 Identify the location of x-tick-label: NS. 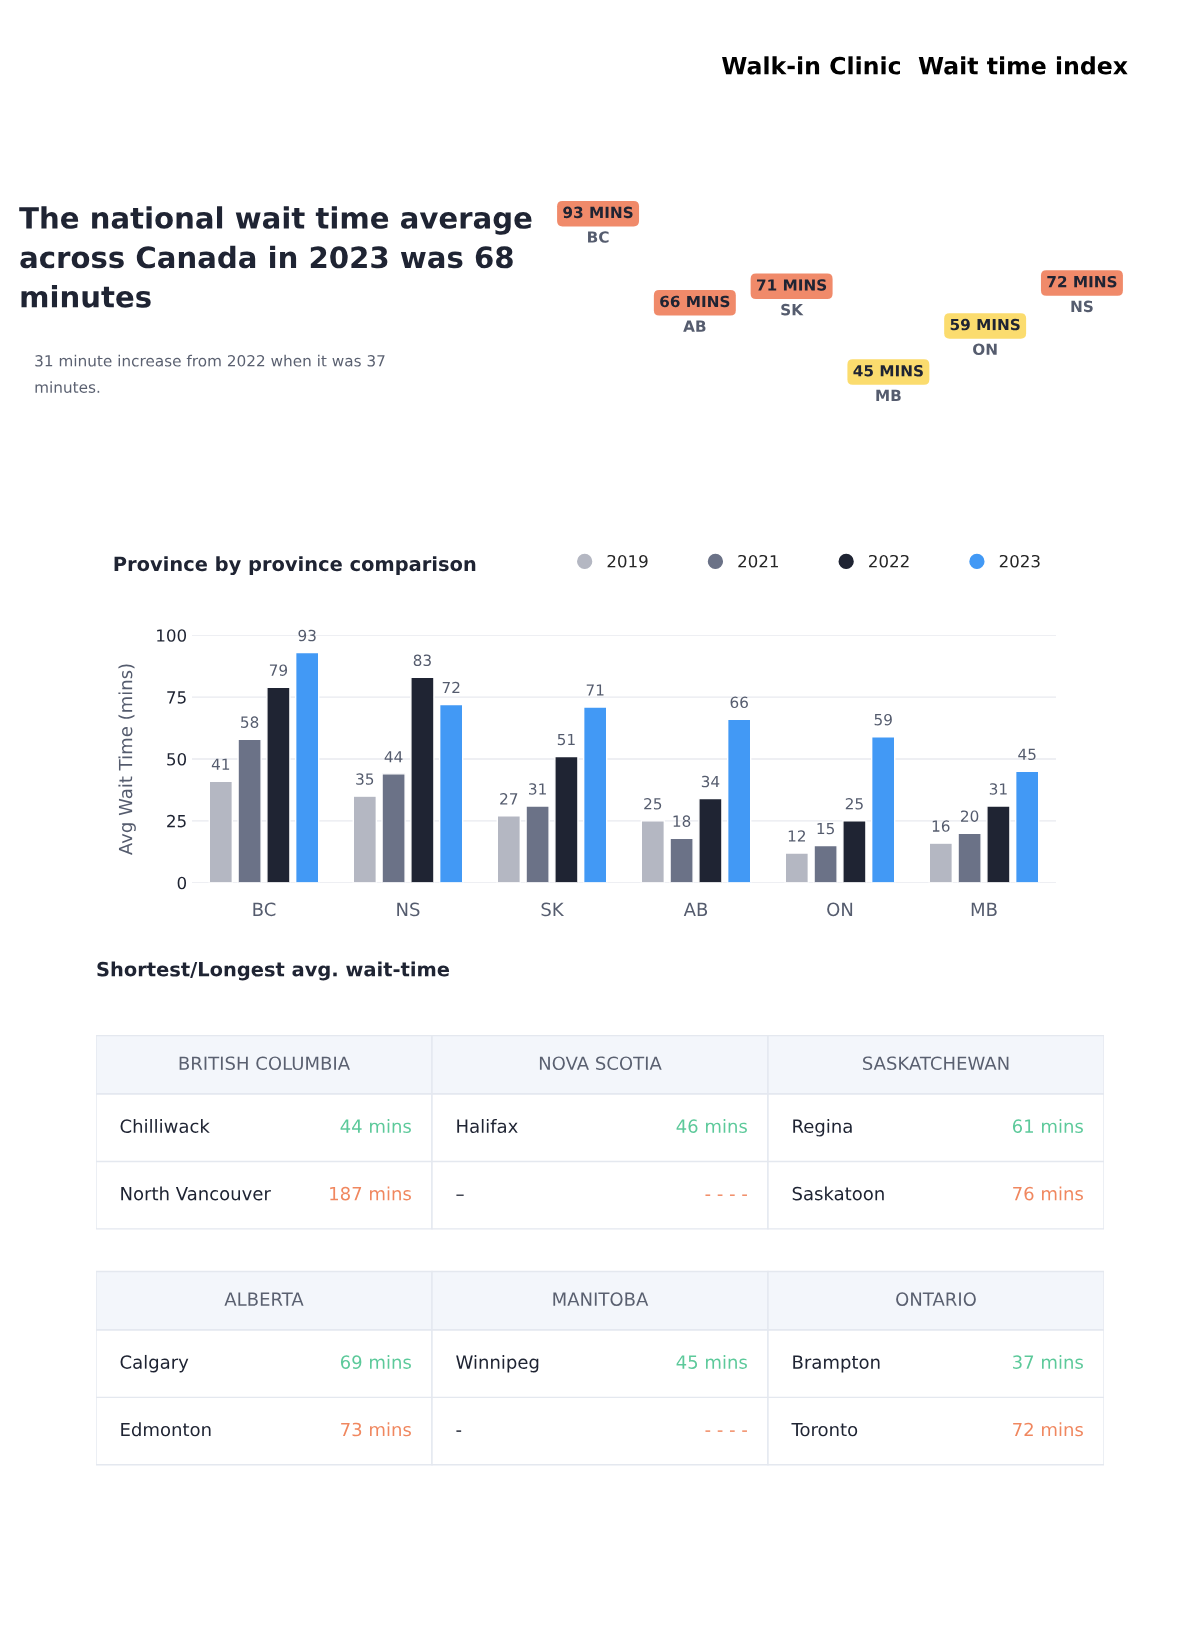
(408, 909).